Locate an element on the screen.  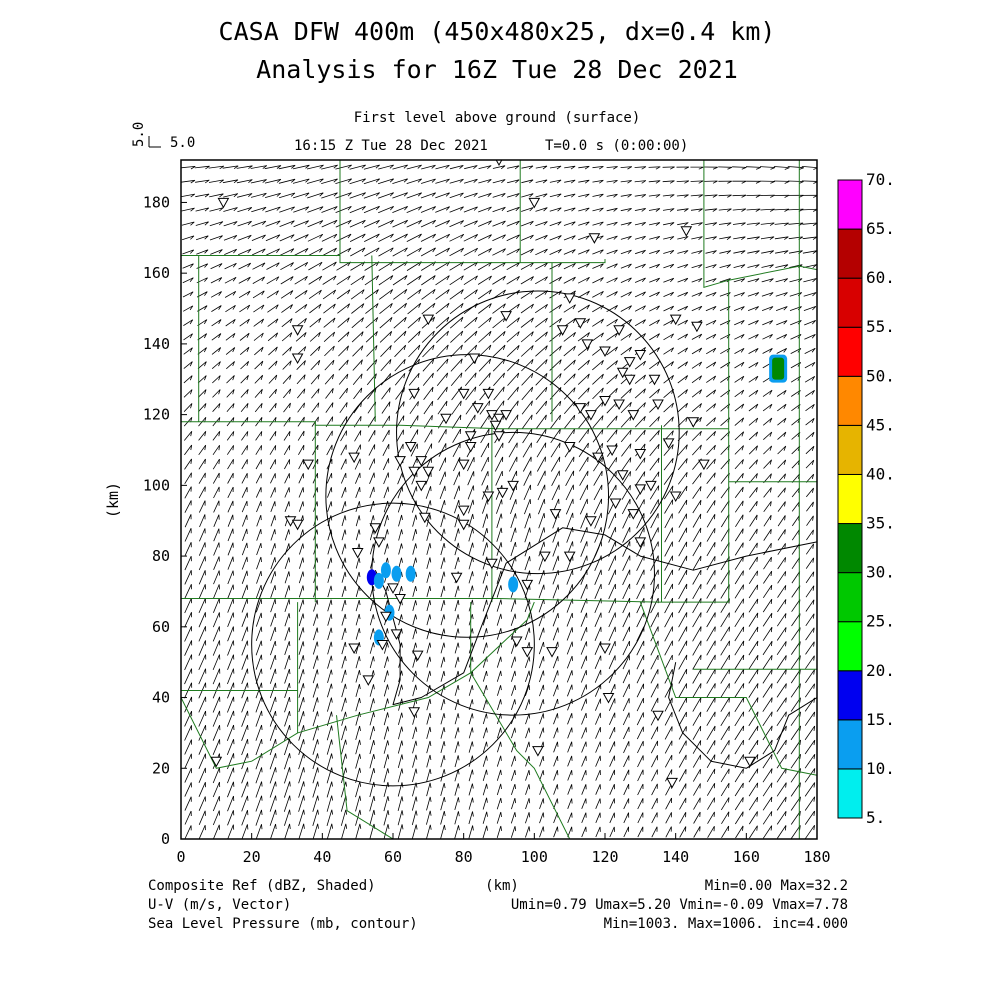
colorbar-swatch is located at coordinates (850, 400).